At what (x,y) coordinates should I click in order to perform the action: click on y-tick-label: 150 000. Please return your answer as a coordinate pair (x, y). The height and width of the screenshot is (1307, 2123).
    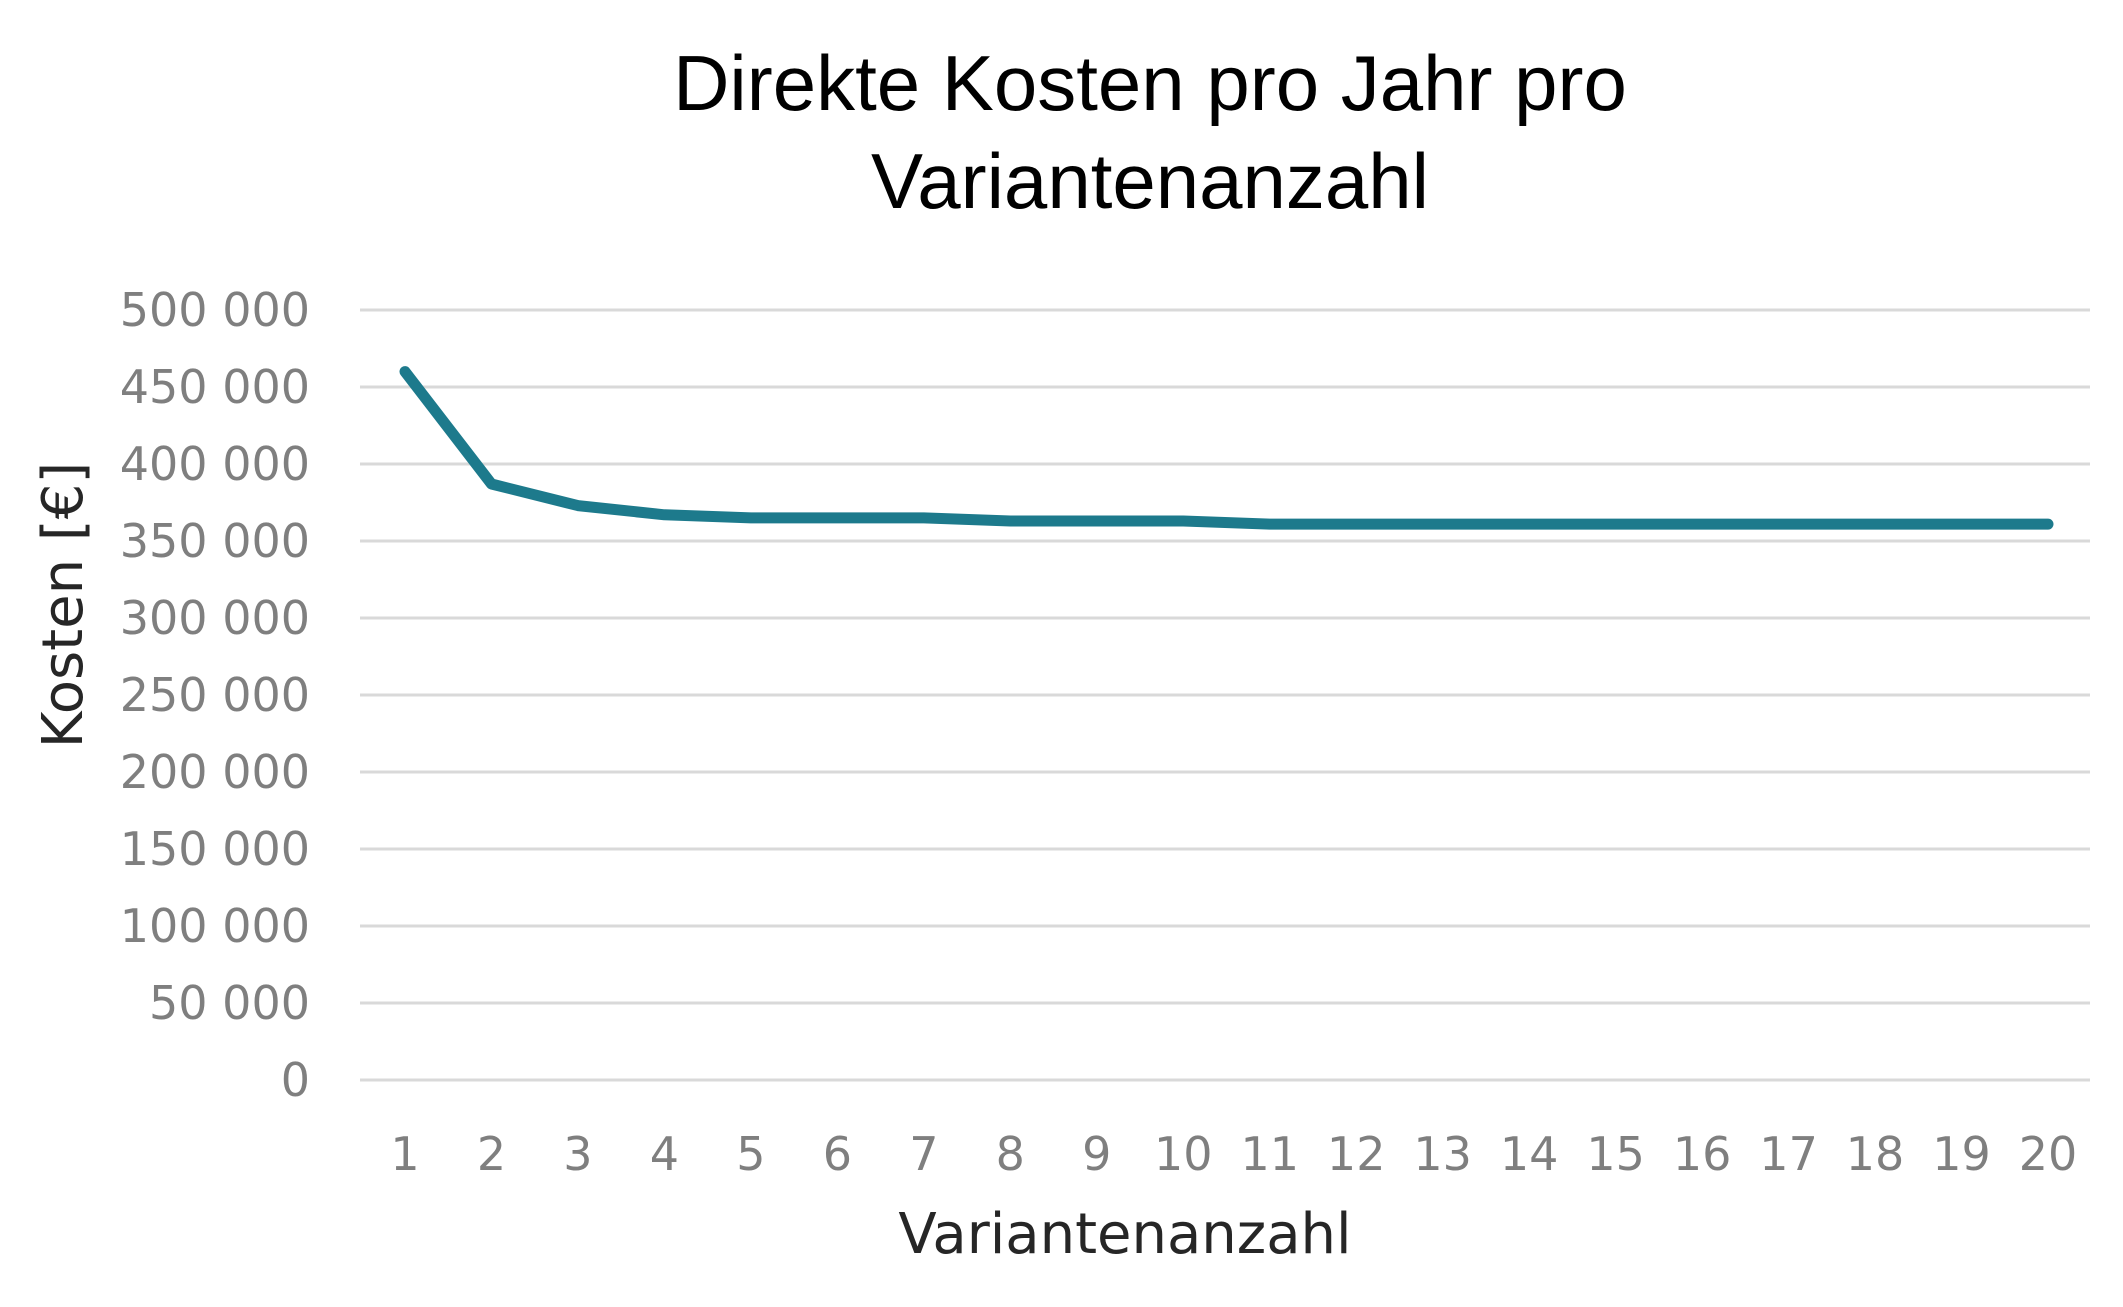
    Looking at the image, I should click on (215, 849).